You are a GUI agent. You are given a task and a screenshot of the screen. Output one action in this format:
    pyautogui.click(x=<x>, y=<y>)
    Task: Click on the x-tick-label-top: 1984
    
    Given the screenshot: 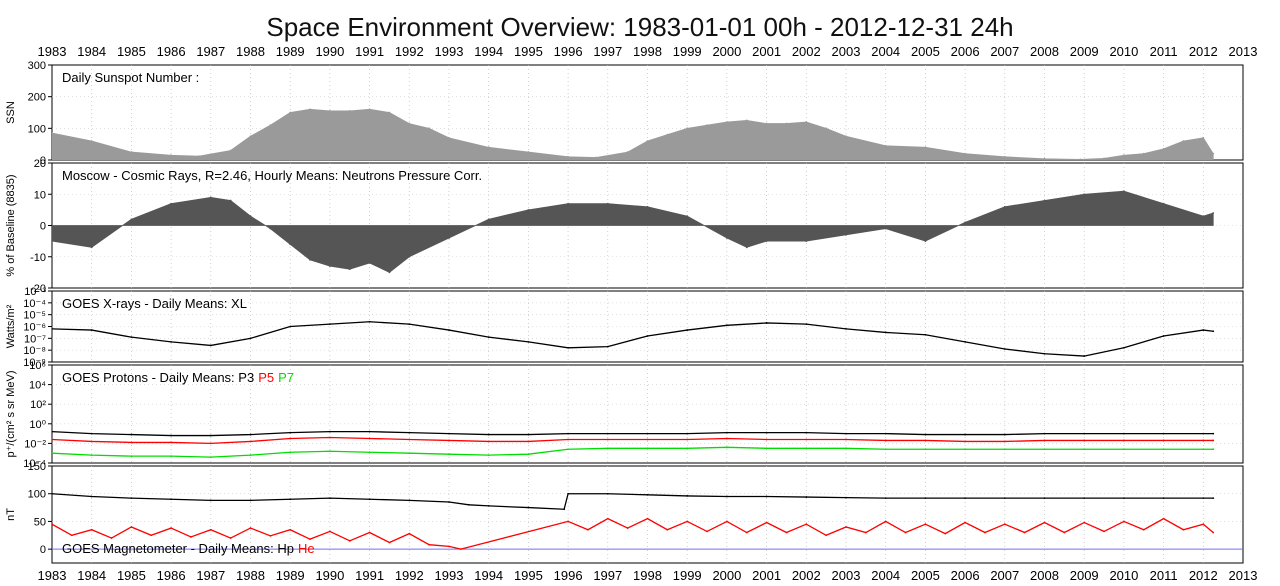 What is the action you would take?
    pyautogui.click(x=91, y=51)
    